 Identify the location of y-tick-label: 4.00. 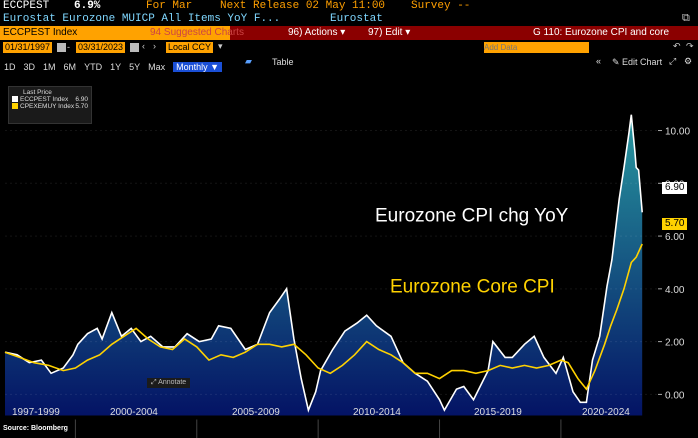
(675, 290).